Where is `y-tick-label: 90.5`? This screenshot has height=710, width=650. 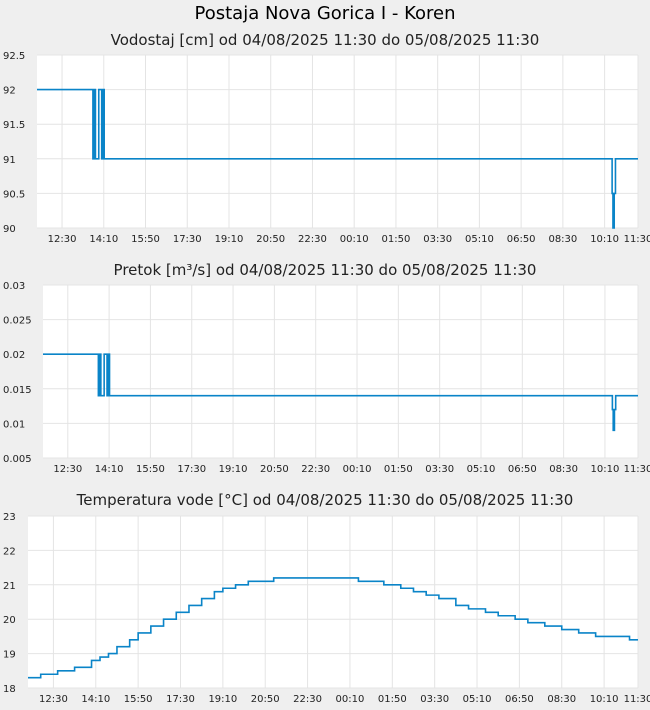 y-tick-label: 90.5 is located at coordinates (14, 194).